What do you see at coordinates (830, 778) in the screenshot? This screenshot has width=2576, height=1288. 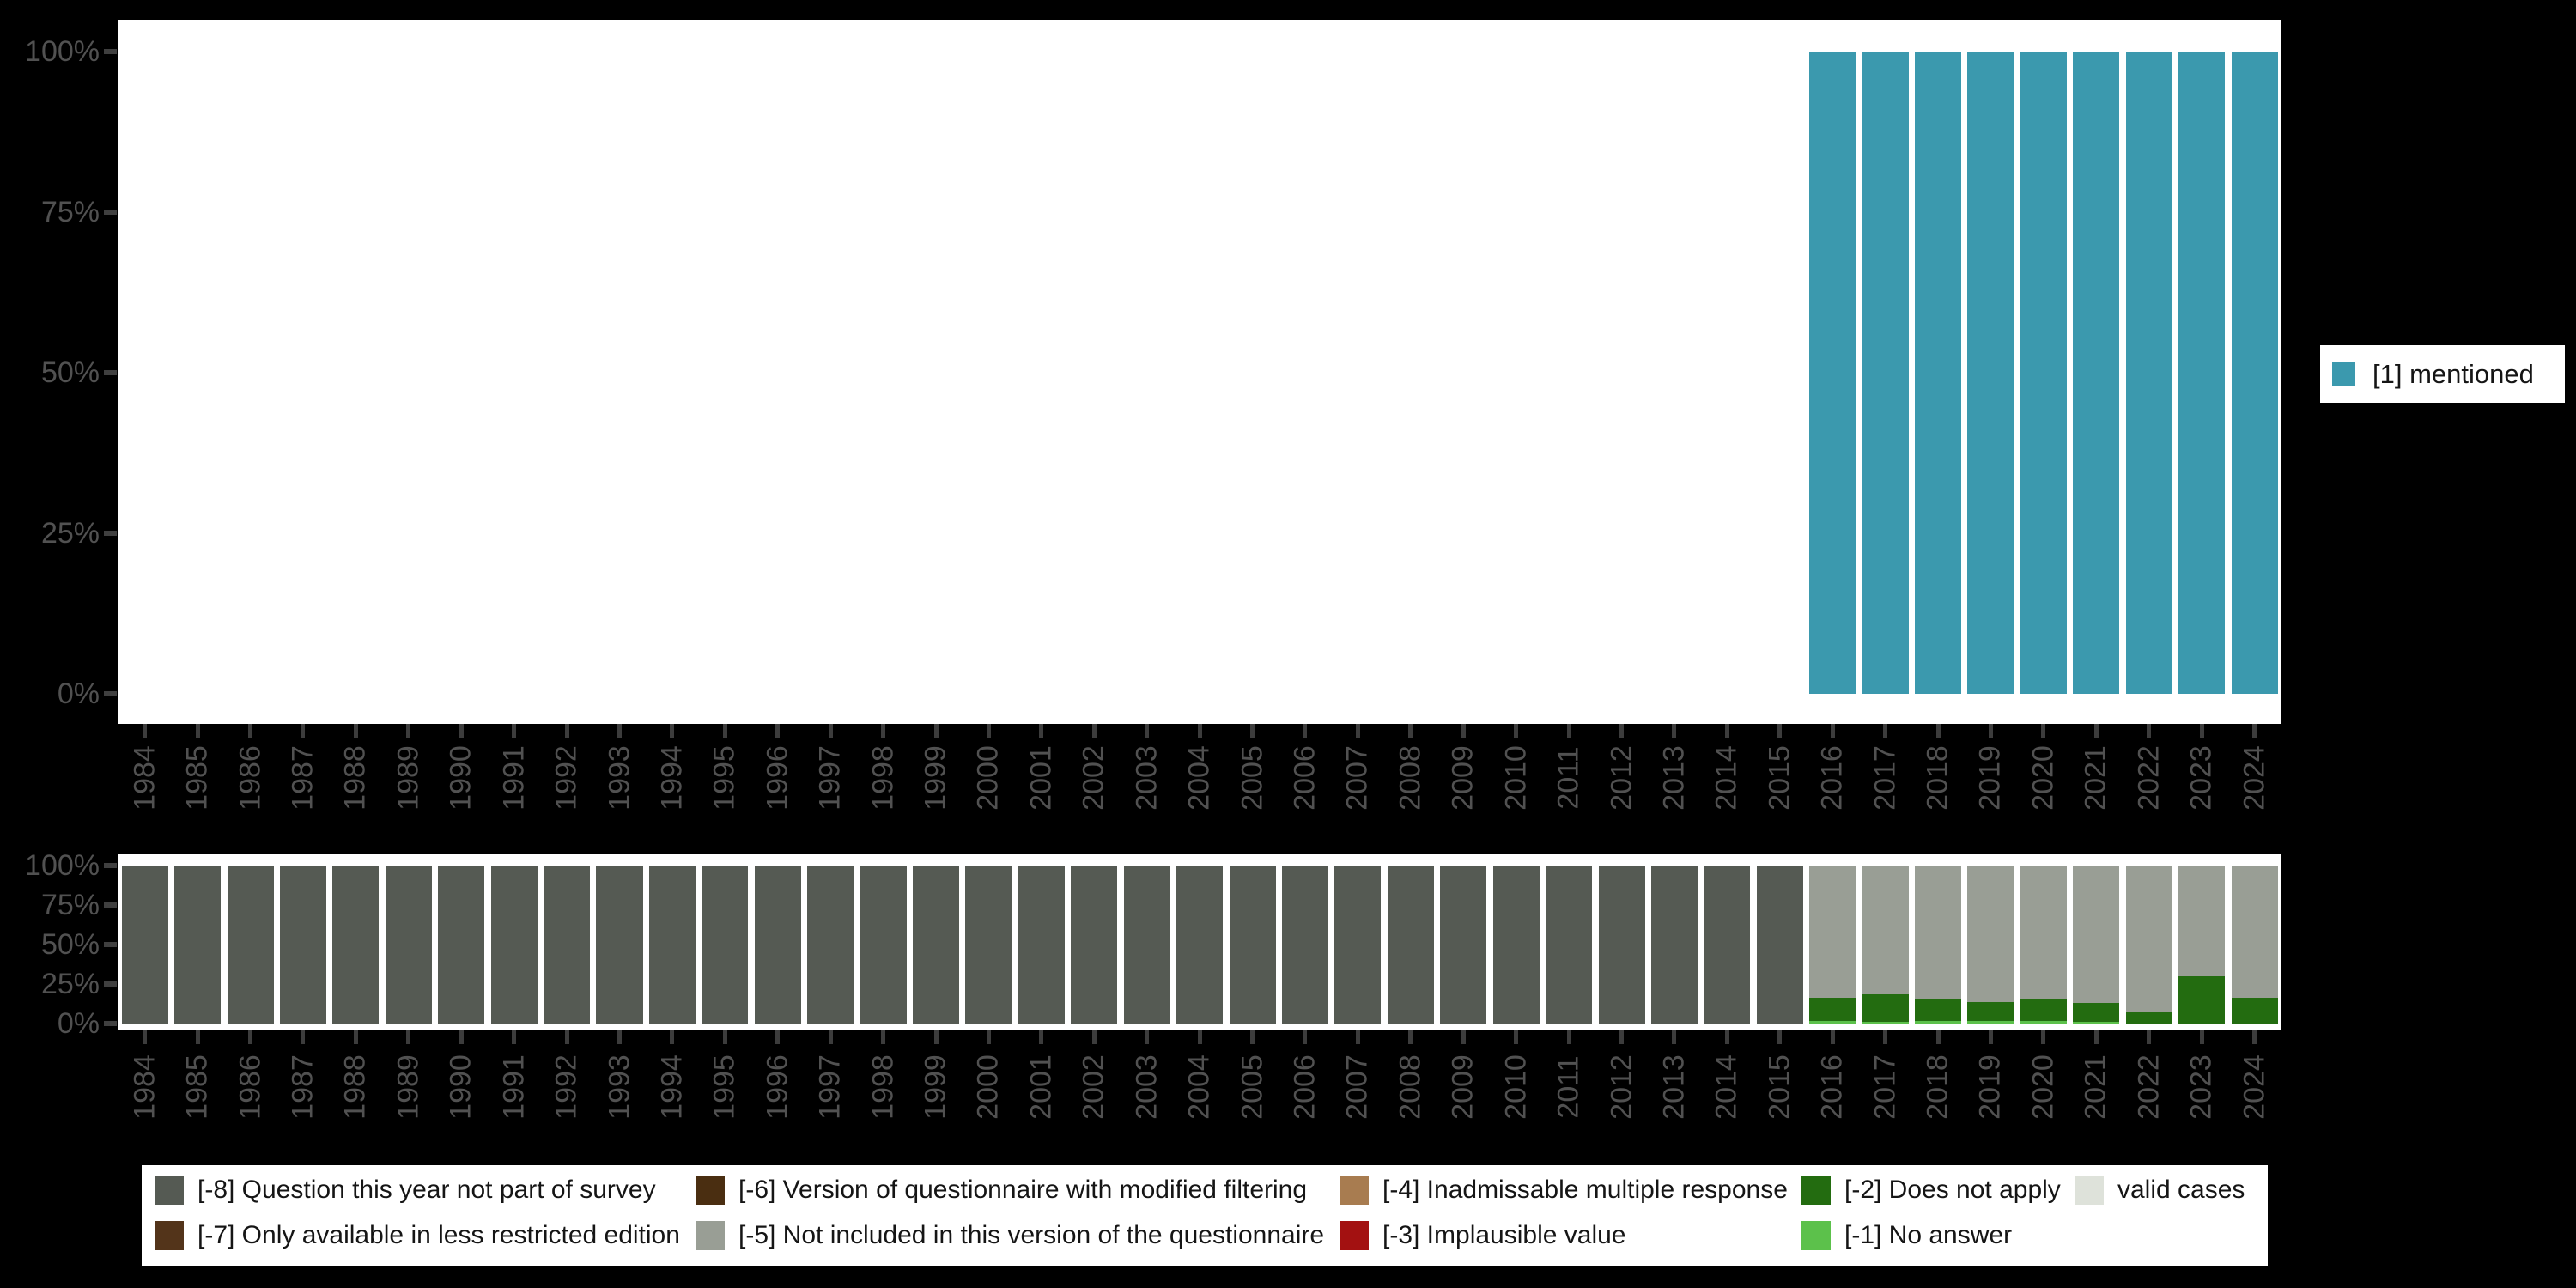 I see `x-axis-year-label: 1997` at bounding box center [830, 778].